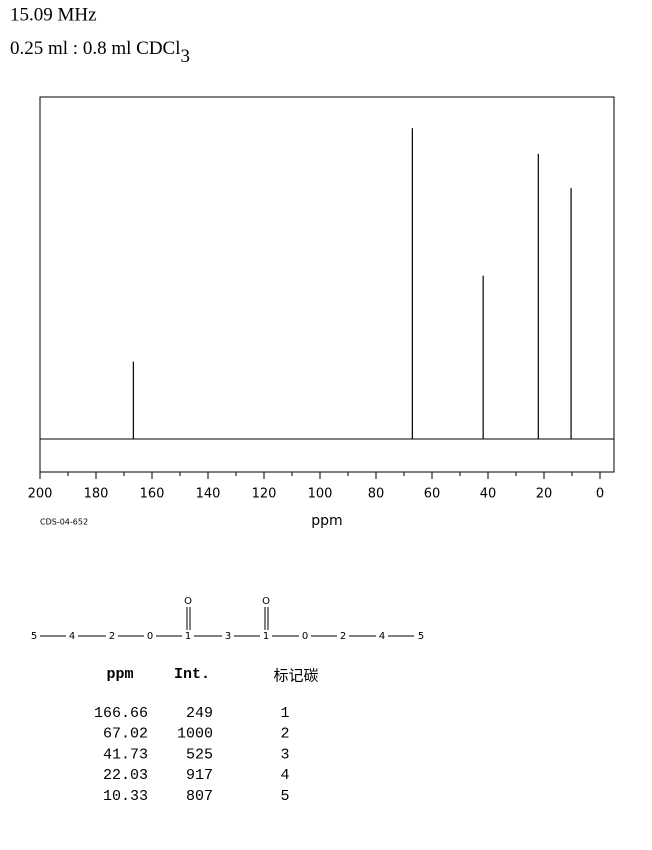  I want to click on ppm-cell: 10.33, so click(125, 796).